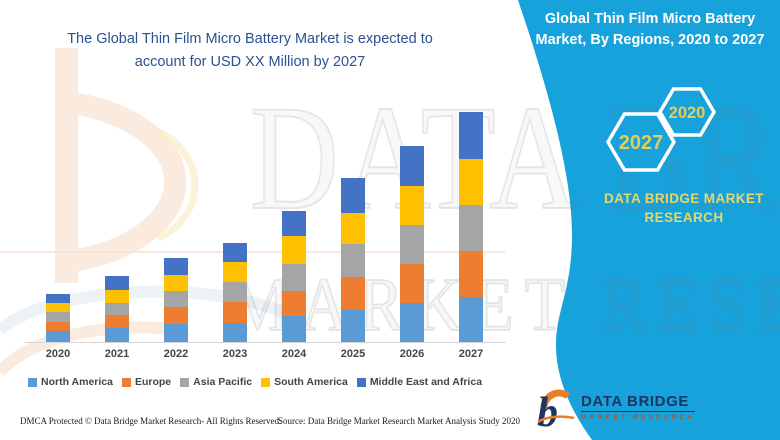  Describe the element at coordinates (250, 62) in the screenshot. I see `main-title-line2: account for USD XX Million by 2027` at that location.